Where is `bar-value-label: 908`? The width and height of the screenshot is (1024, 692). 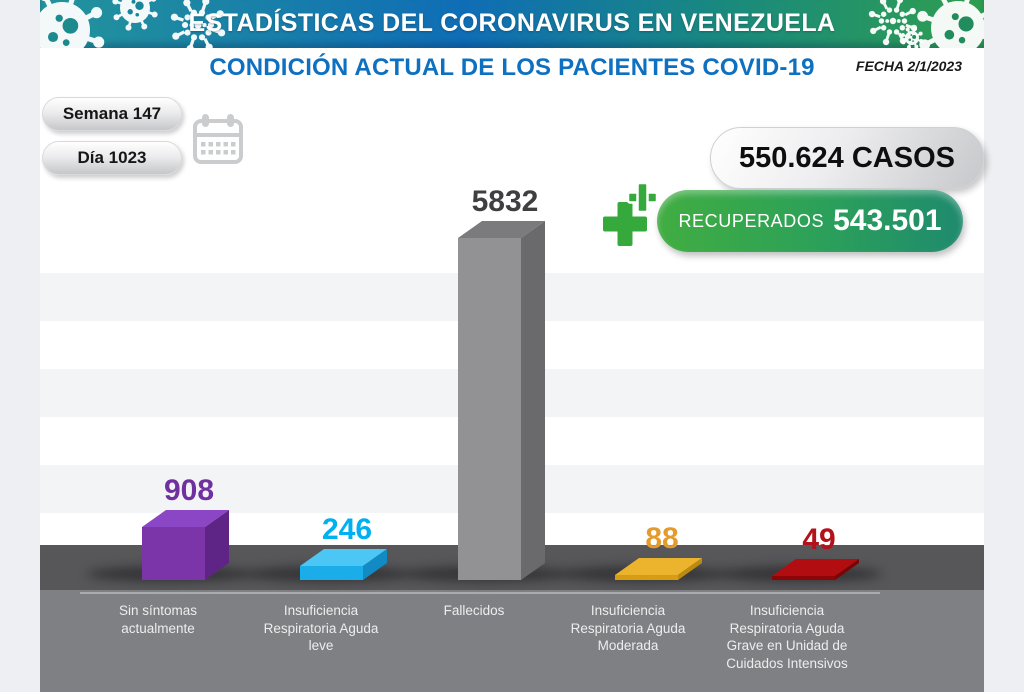 bar-value-label: 908 is located at coordinates (189, 490).